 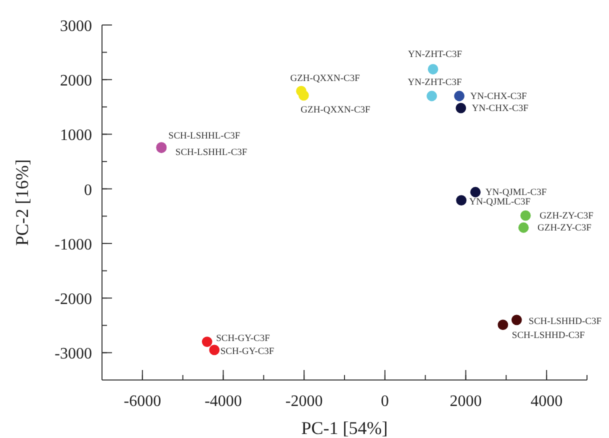 I want to click on y-tick-label: 2000, so click(x=76, y=81).